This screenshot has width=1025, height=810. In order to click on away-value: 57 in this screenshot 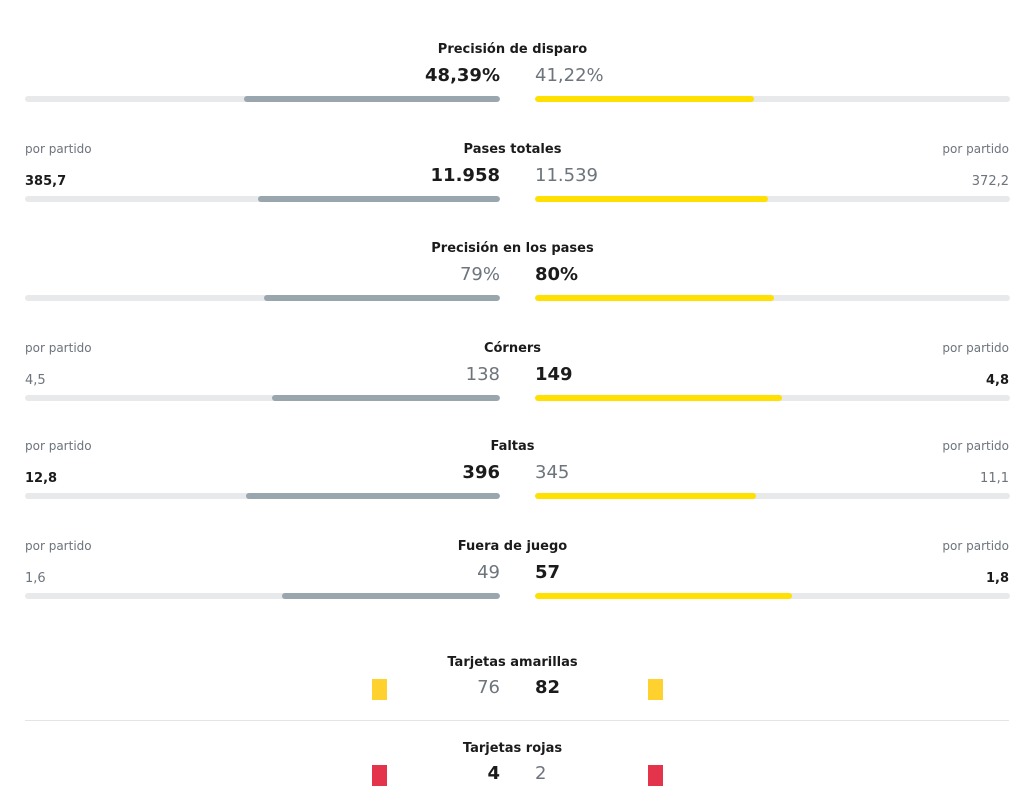, I will do `click(548, 572)`.